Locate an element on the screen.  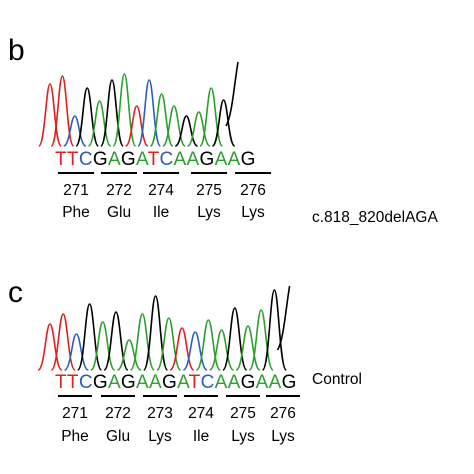
codon-number: 273 is located at coordinates (160, 413).